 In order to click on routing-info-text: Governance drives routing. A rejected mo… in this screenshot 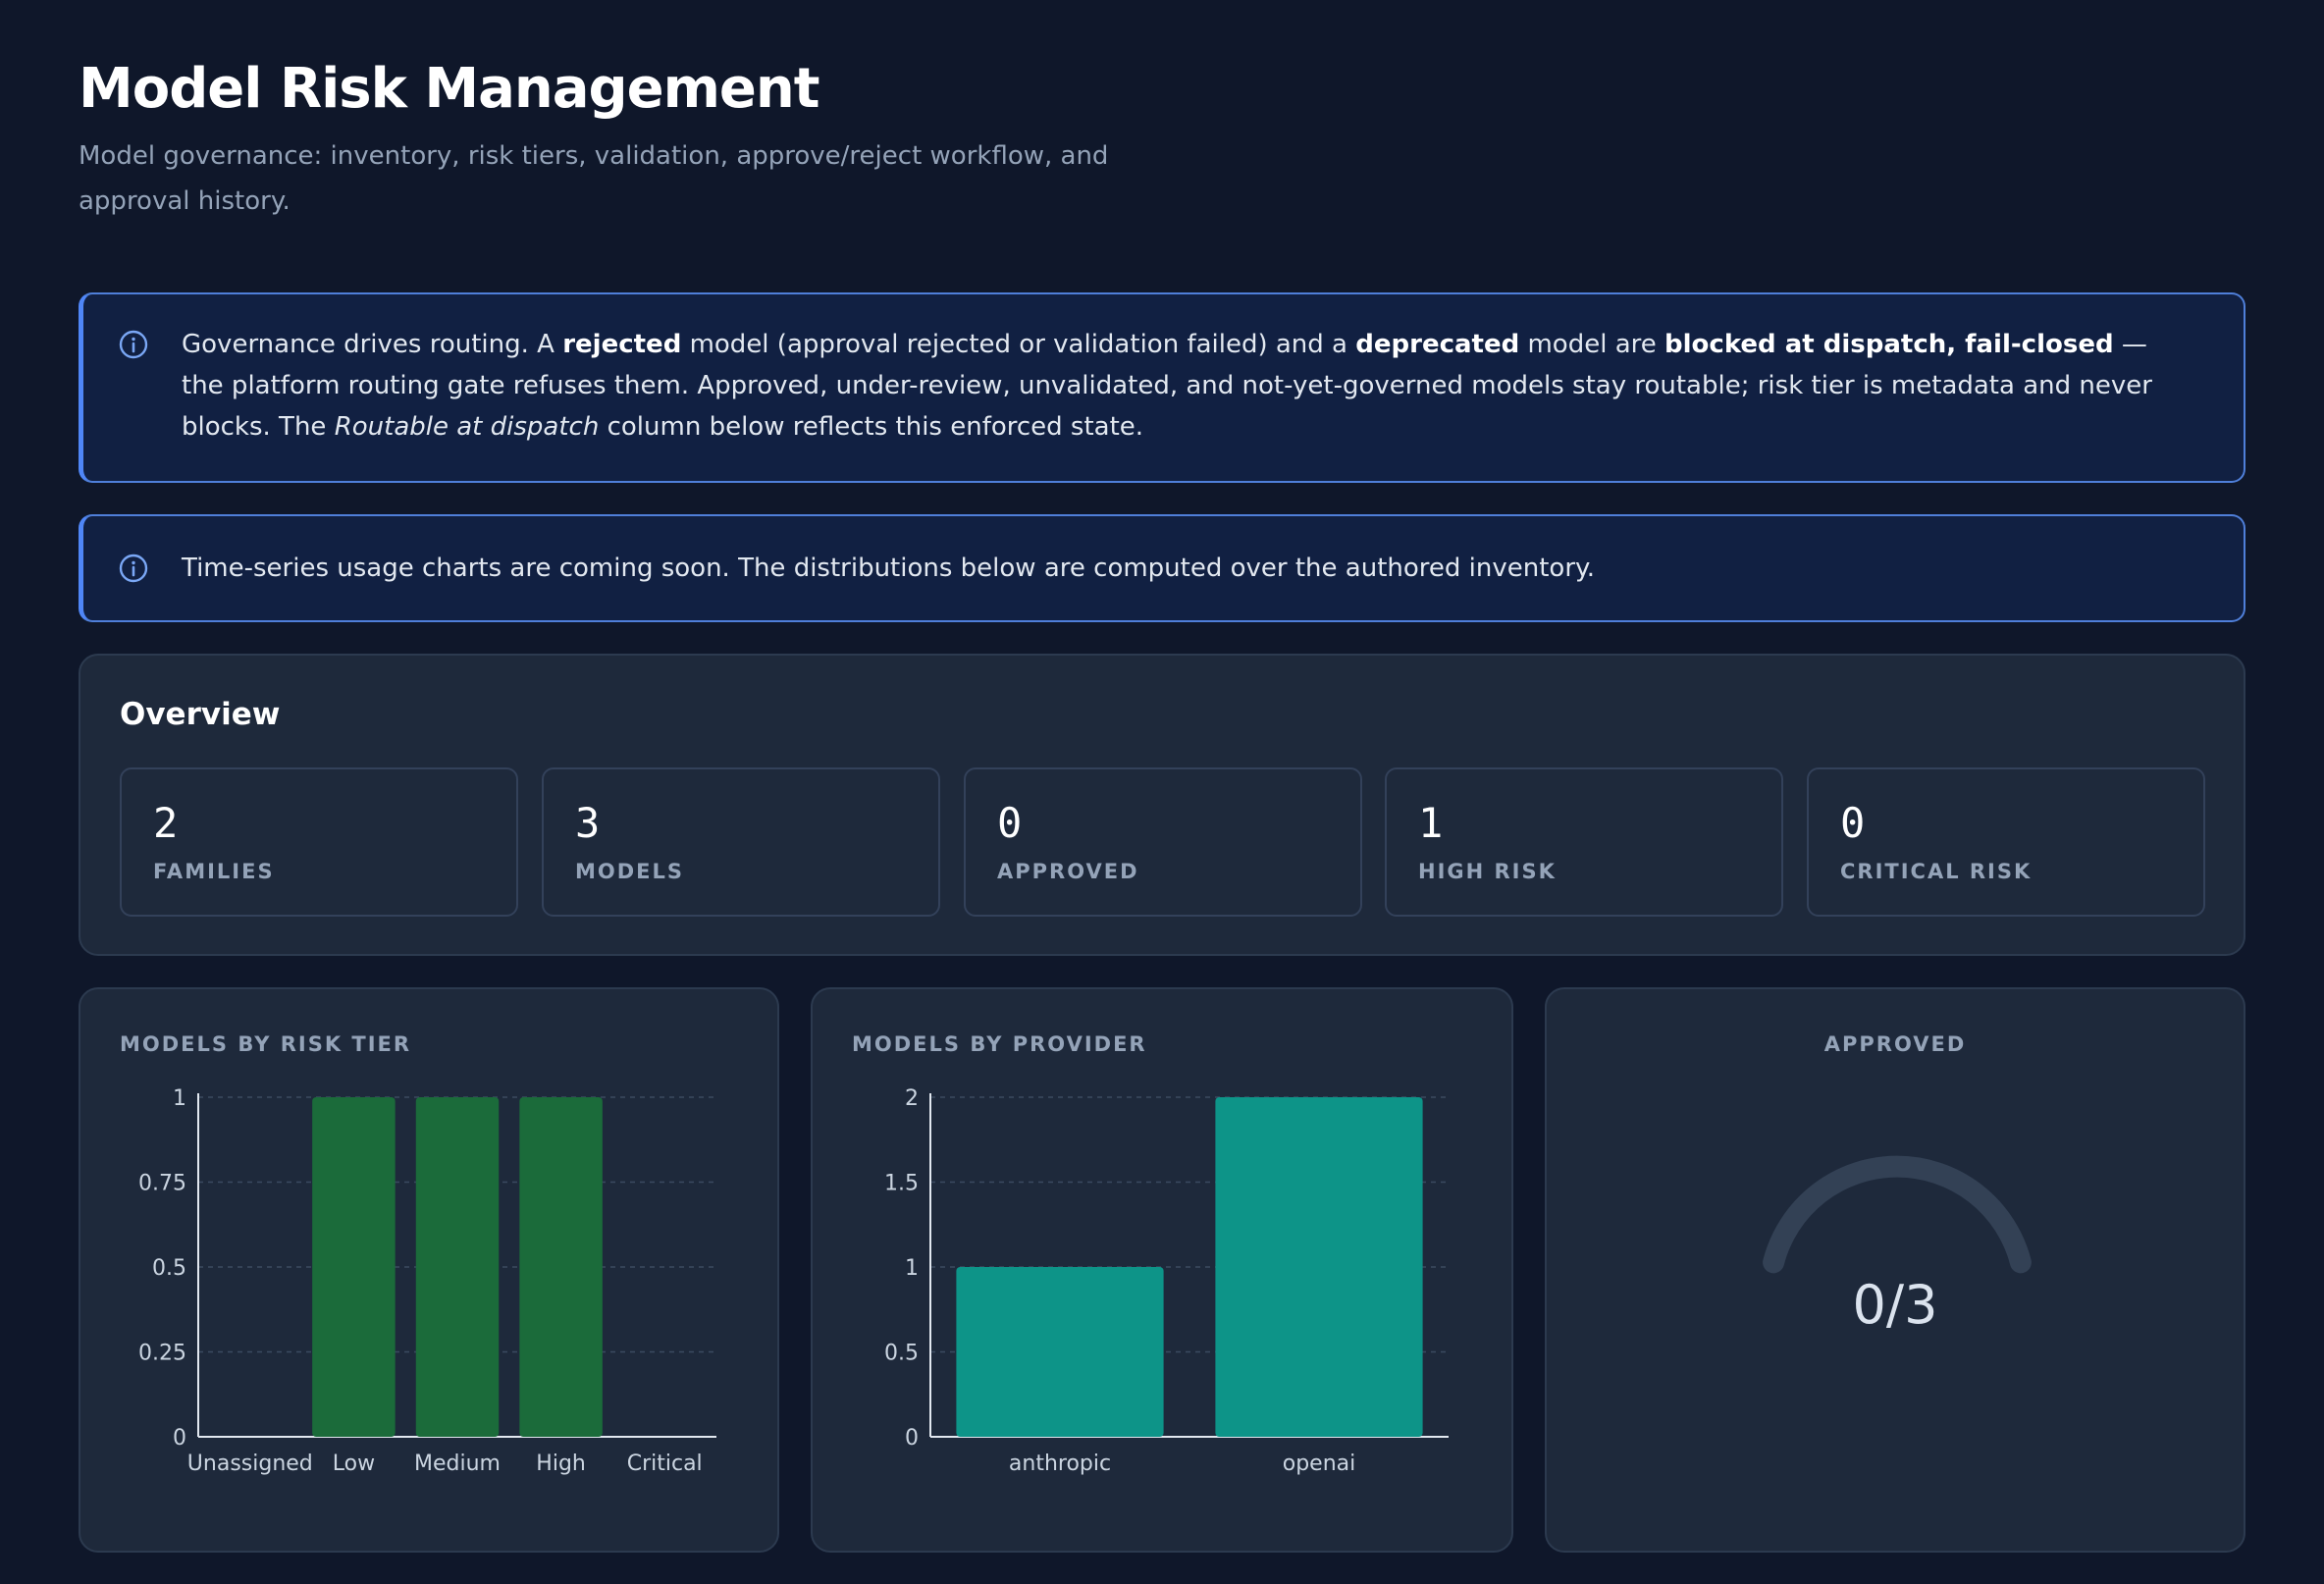, I will do `click(1167, 386)`.